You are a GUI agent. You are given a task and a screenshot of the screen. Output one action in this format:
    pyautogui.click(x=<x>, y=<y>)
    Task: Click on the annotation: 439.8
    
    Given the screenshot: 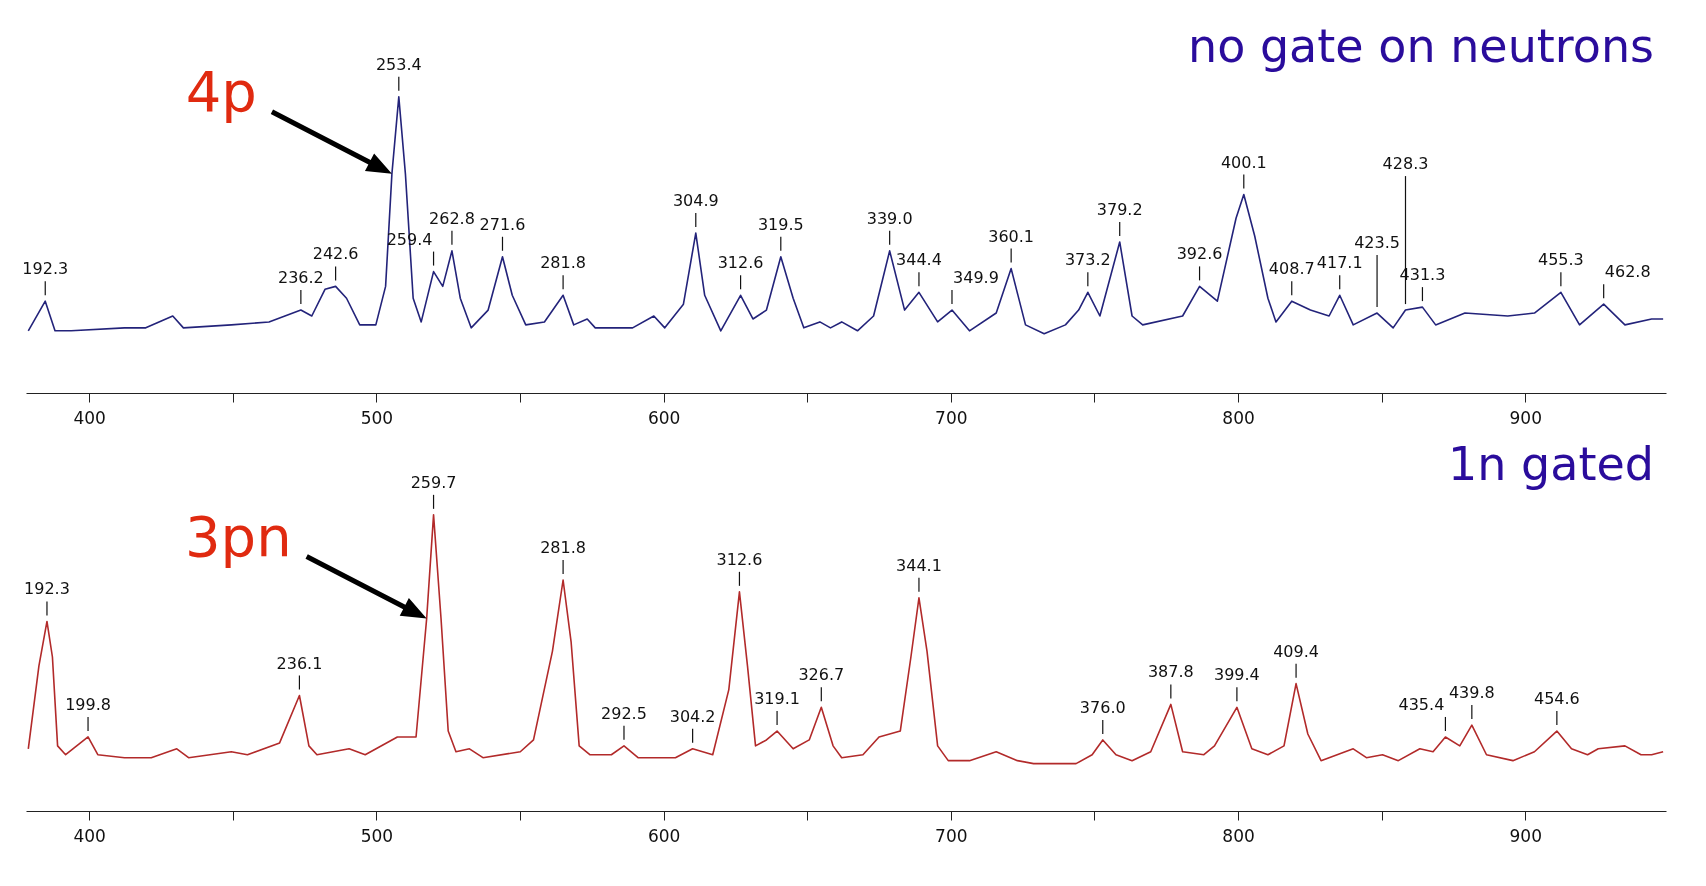 What is the action you would take?
    pyautogui.click(x=1471, y=693)
    